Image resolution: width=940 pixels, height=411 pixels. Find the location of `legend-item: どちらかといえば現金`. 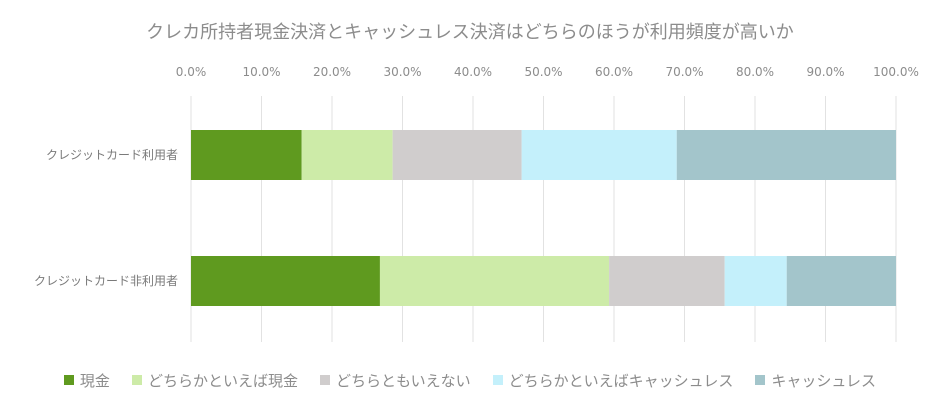

legend-item: どちらかといえば現金 is located at coordinates (214, 380).